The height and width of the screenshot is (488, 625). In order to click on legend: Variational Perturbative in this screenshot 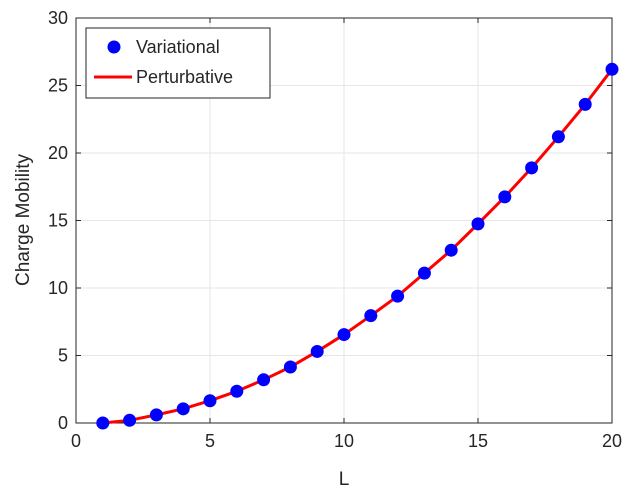, I will do `click(178, 63)`.